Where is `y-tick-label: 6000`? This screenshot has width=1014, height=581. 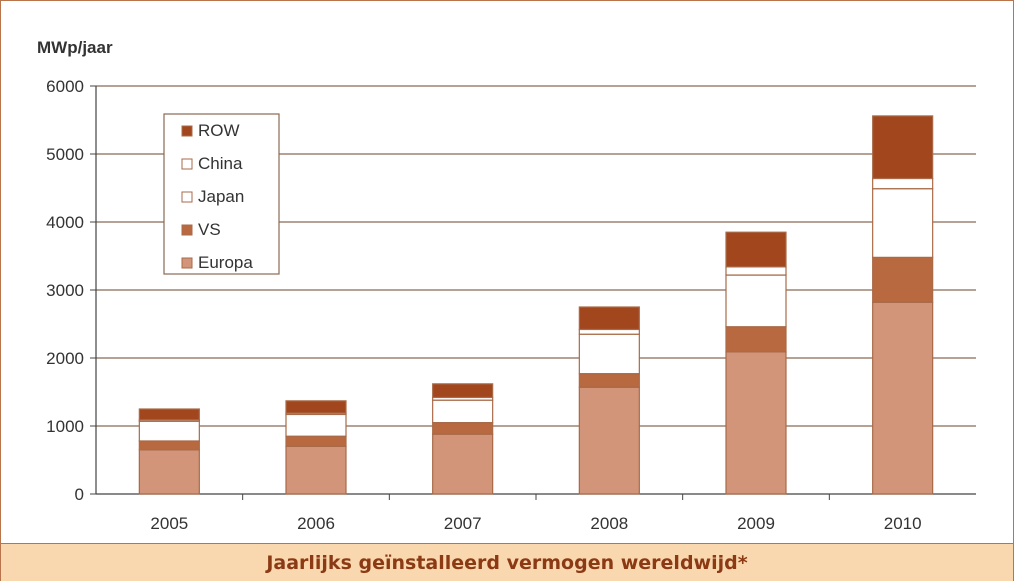 y-tick-label: 6000 is located at coordinates (65, 86).